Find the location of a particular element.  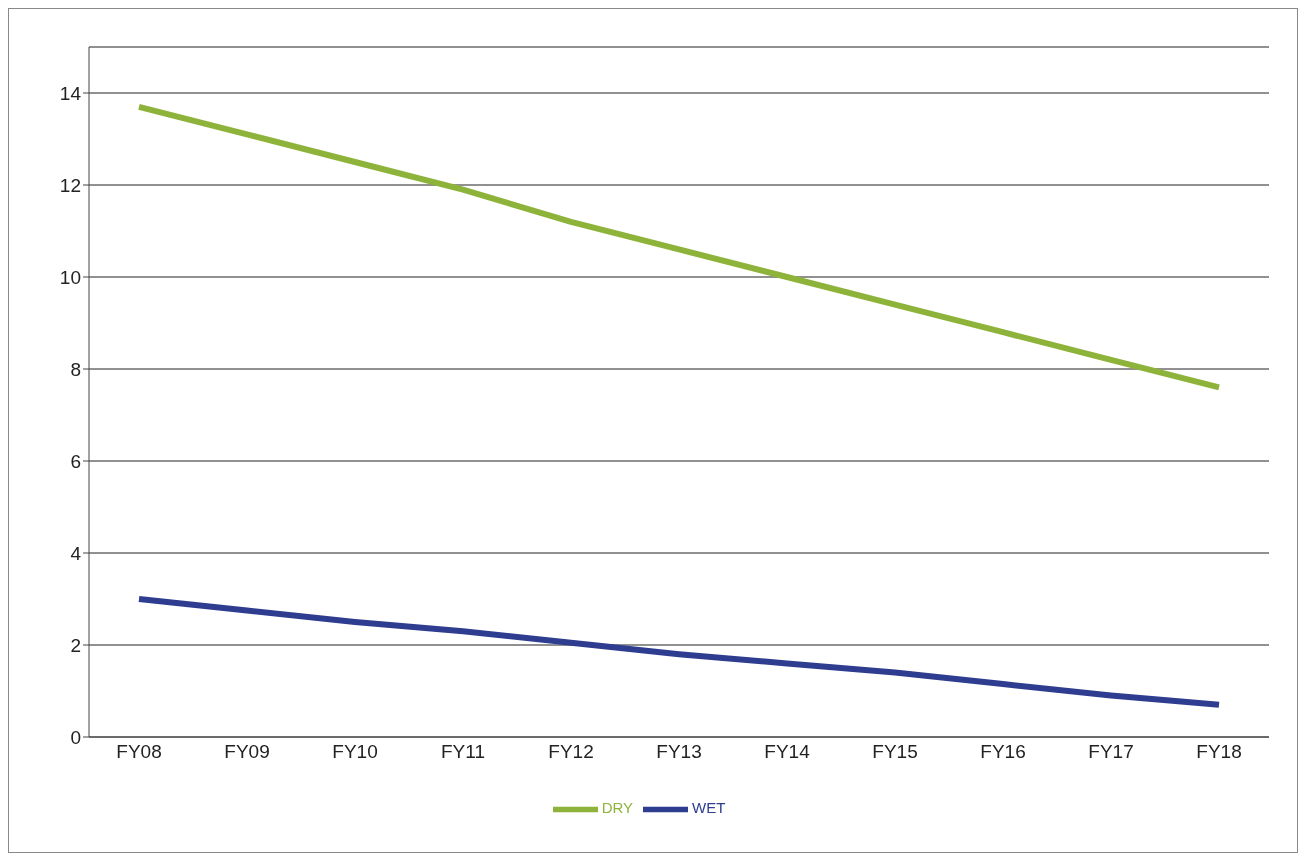

y-tick-label: 0 is located at coordinates (75, 737).